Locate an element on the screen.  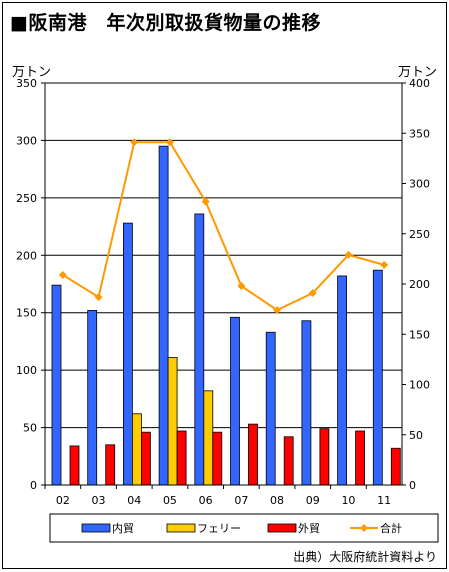
y-left-tick-label: 50 is located at coordinates (30, 428).